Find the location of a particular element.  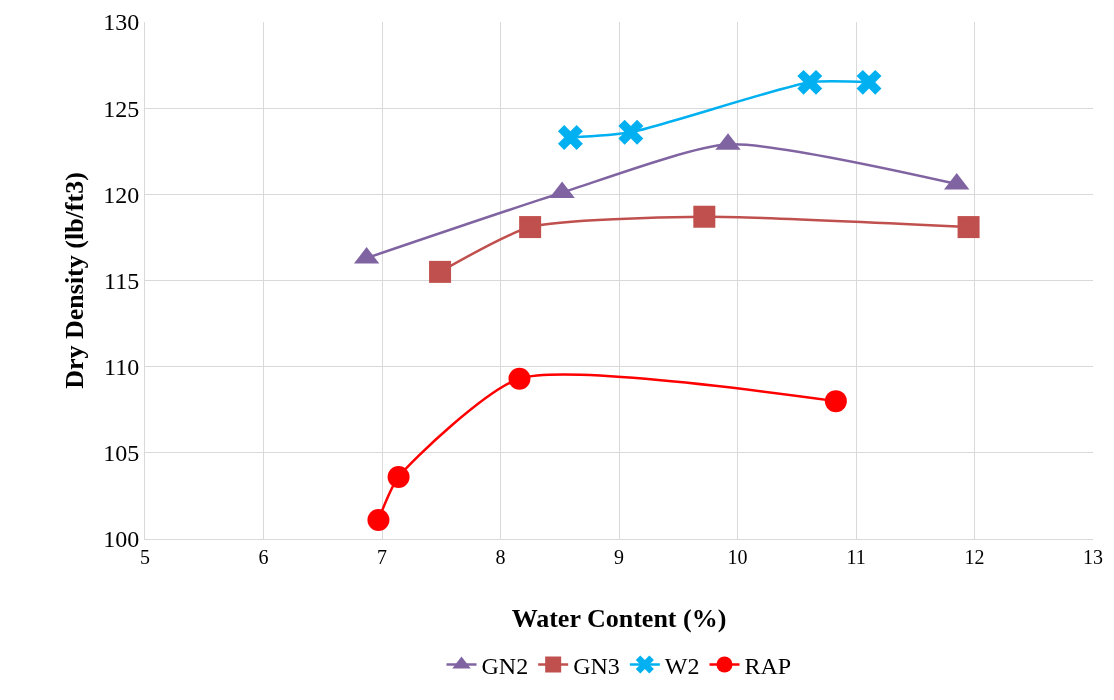

y-axis-title: Dry Density (lb/ft3) is located at coordinates (74, 280).